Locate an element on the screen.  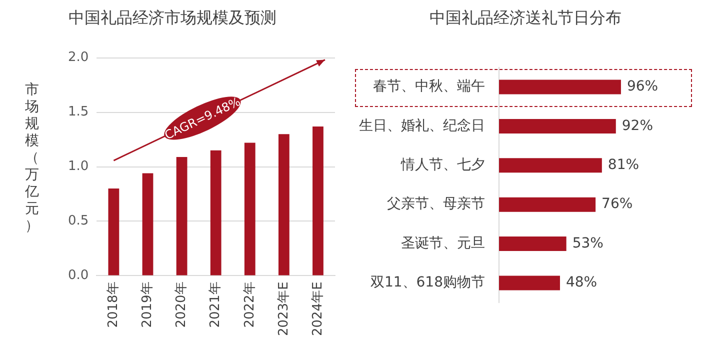
data-label: 81% is located at coordinates (624, 165).